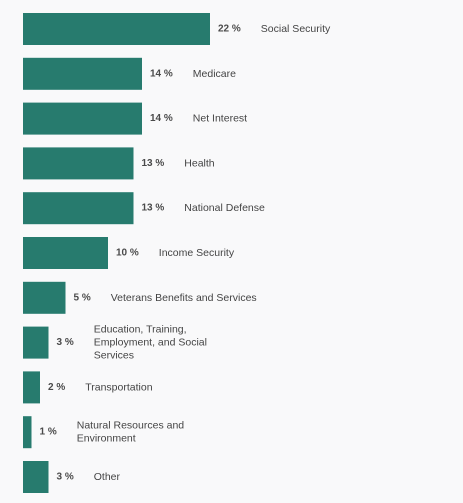 Image resolution: width=463 pixels, height=503 pixels. Describe the element at coordinates (48, 432) in the screenshot. I see `bar-value-label: 1 %` at that location.